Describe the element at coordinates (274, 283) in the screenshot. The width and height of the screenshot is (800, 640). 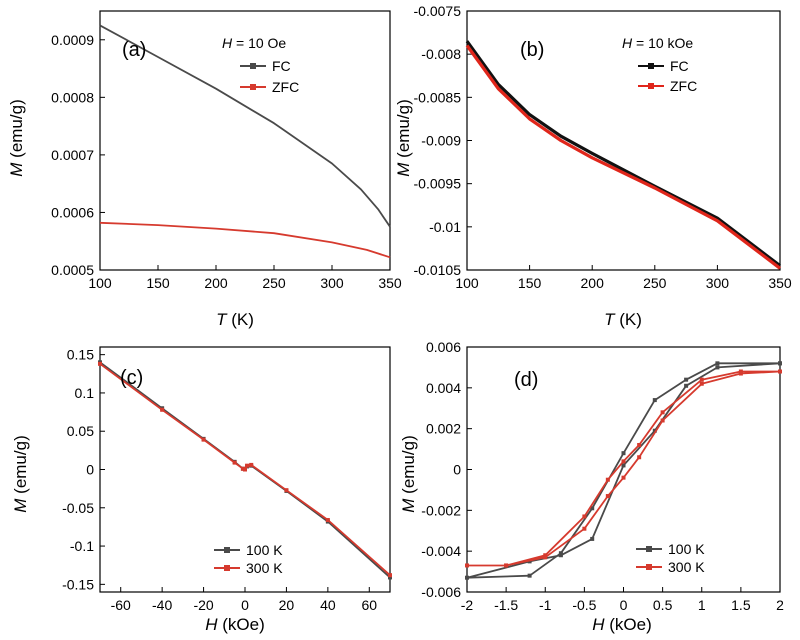
I see `panel-a-x-tick-label: 250` at that location.